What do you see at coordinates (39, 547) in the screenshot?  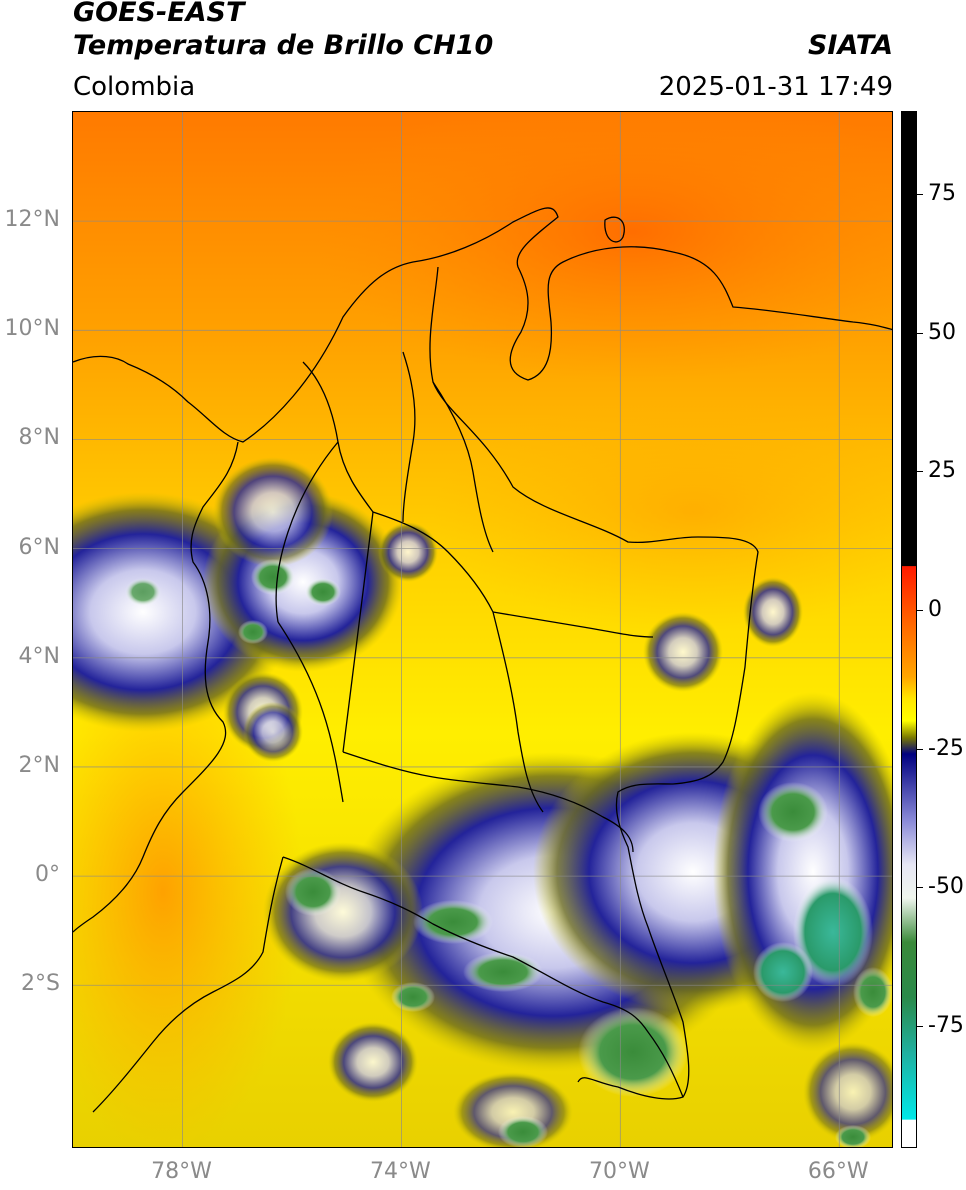 I see `latitude-tick-label: 6°N` at bounding box center [39, 547].